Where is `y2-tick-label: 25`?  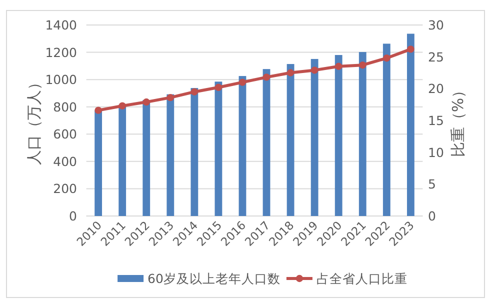 y2-tick-label: 25 is located at coordinates (436, 56).